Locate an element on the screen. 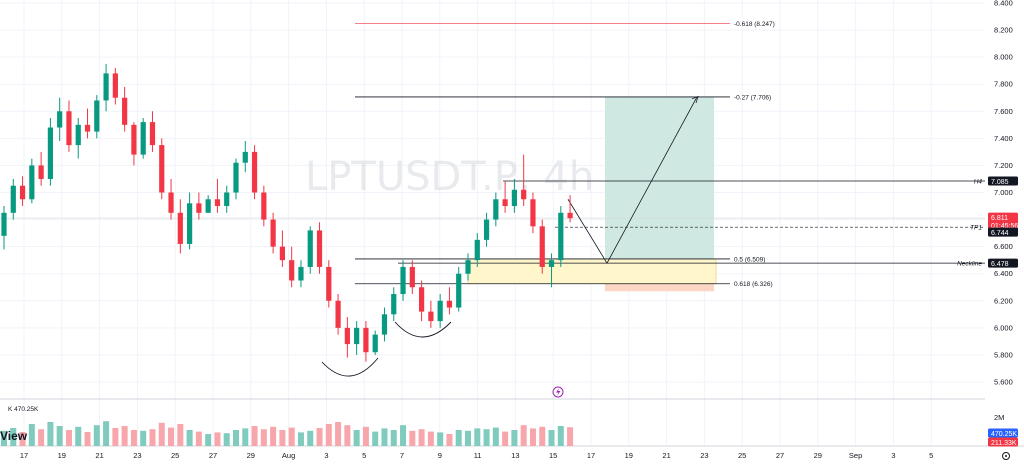 This screenshot has height=467, width=1024. settings-icon is located at coordinates (1006, 456).